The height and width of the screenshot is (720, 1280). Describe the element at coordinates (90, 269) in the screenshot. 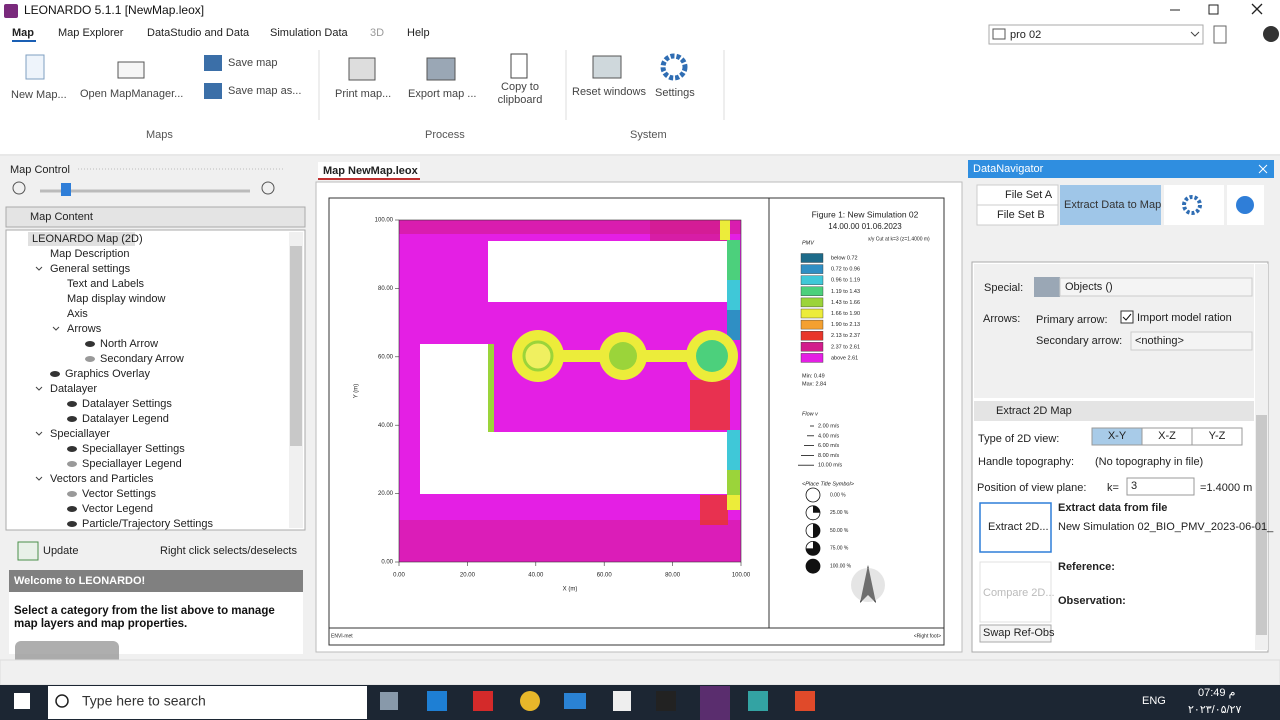

I see `tree-item: General settings` at that location.